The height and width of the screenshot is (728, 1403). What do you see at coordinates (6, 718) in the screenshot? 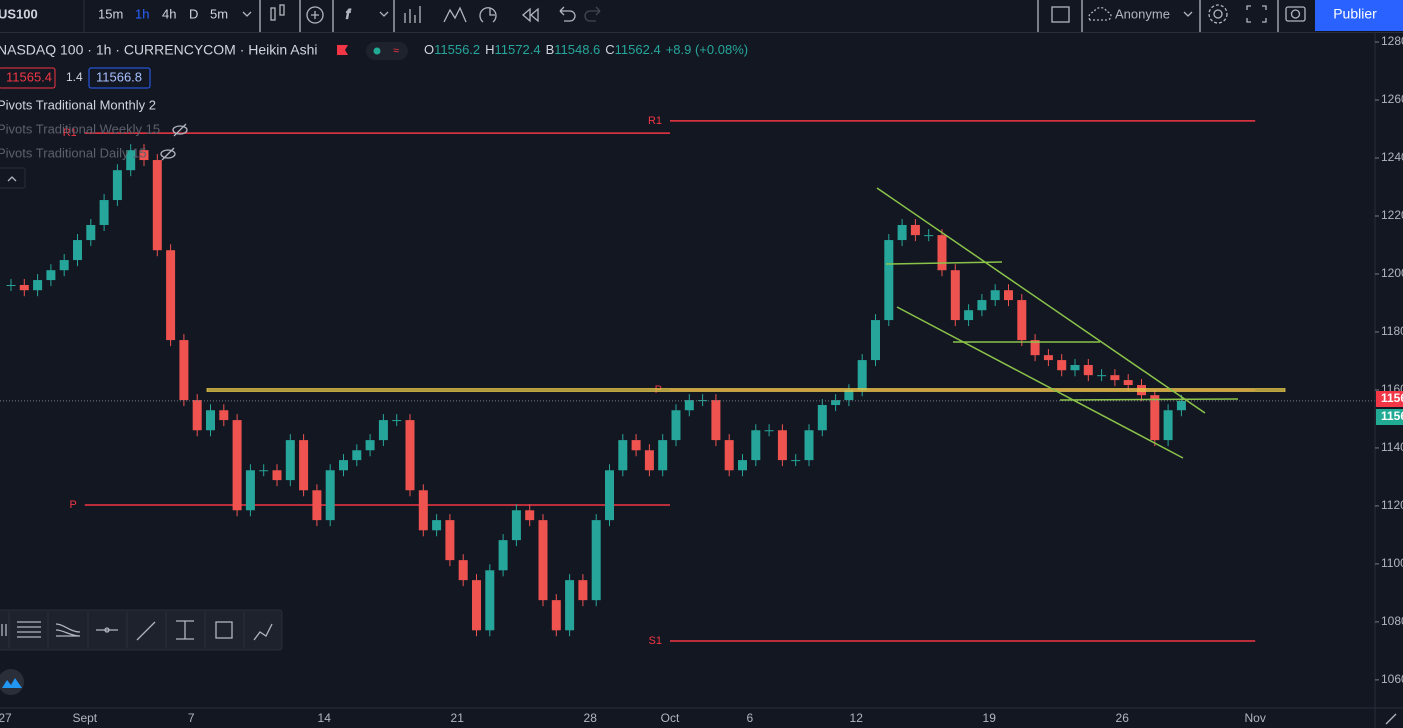
I see `x-tick-label: 27` at bounding box center [6, 718].